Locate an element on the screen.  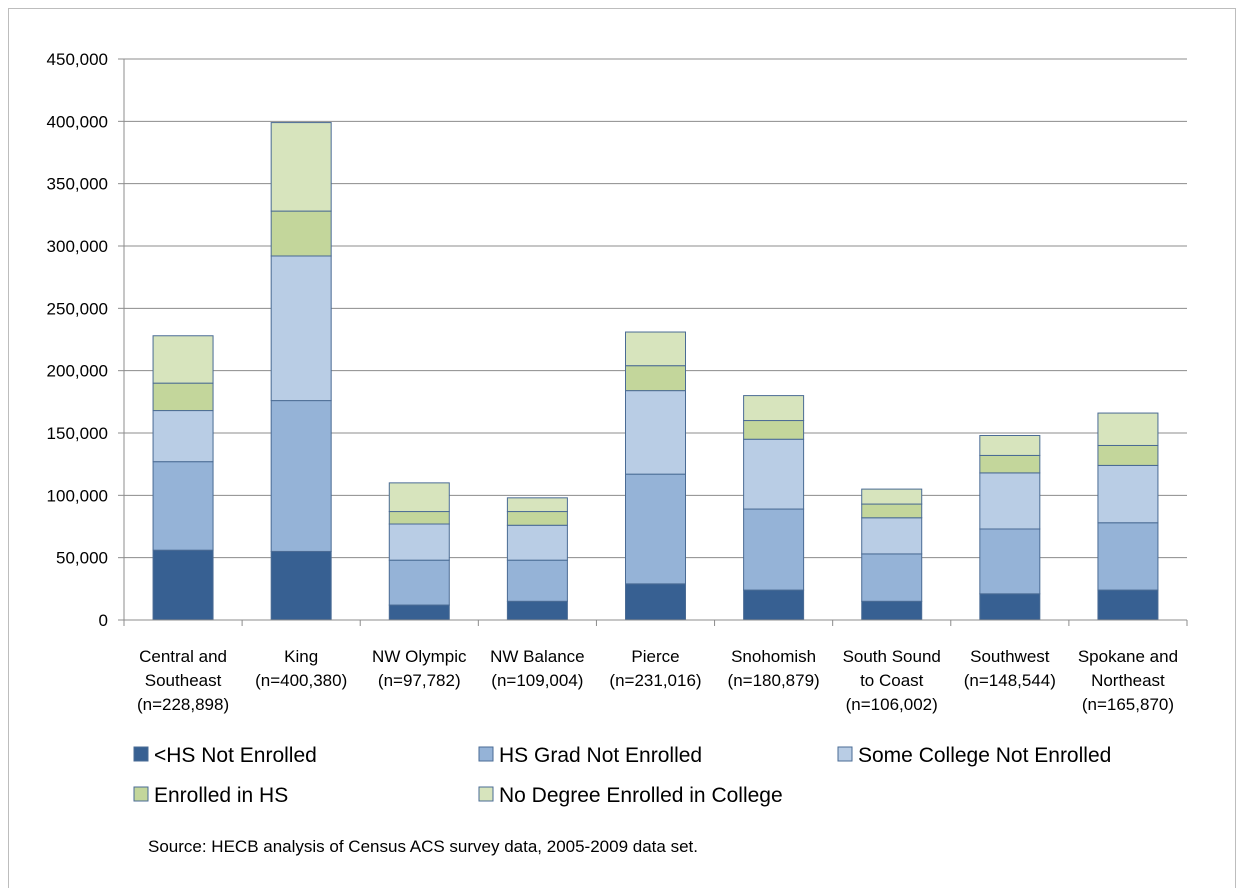
y-tick-label: 300,000 is located at coordinates (77, 246).